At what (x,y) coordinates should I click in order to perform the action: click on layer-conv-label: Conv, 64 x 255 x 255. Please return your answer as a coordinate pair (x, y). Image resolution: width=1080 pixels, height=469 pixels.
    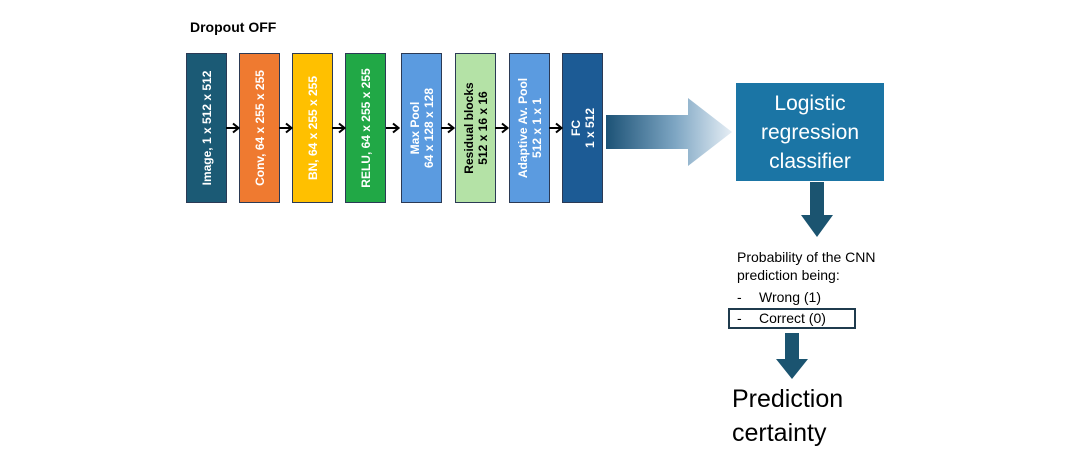
    Looking at the image, I should click on (259, 128).